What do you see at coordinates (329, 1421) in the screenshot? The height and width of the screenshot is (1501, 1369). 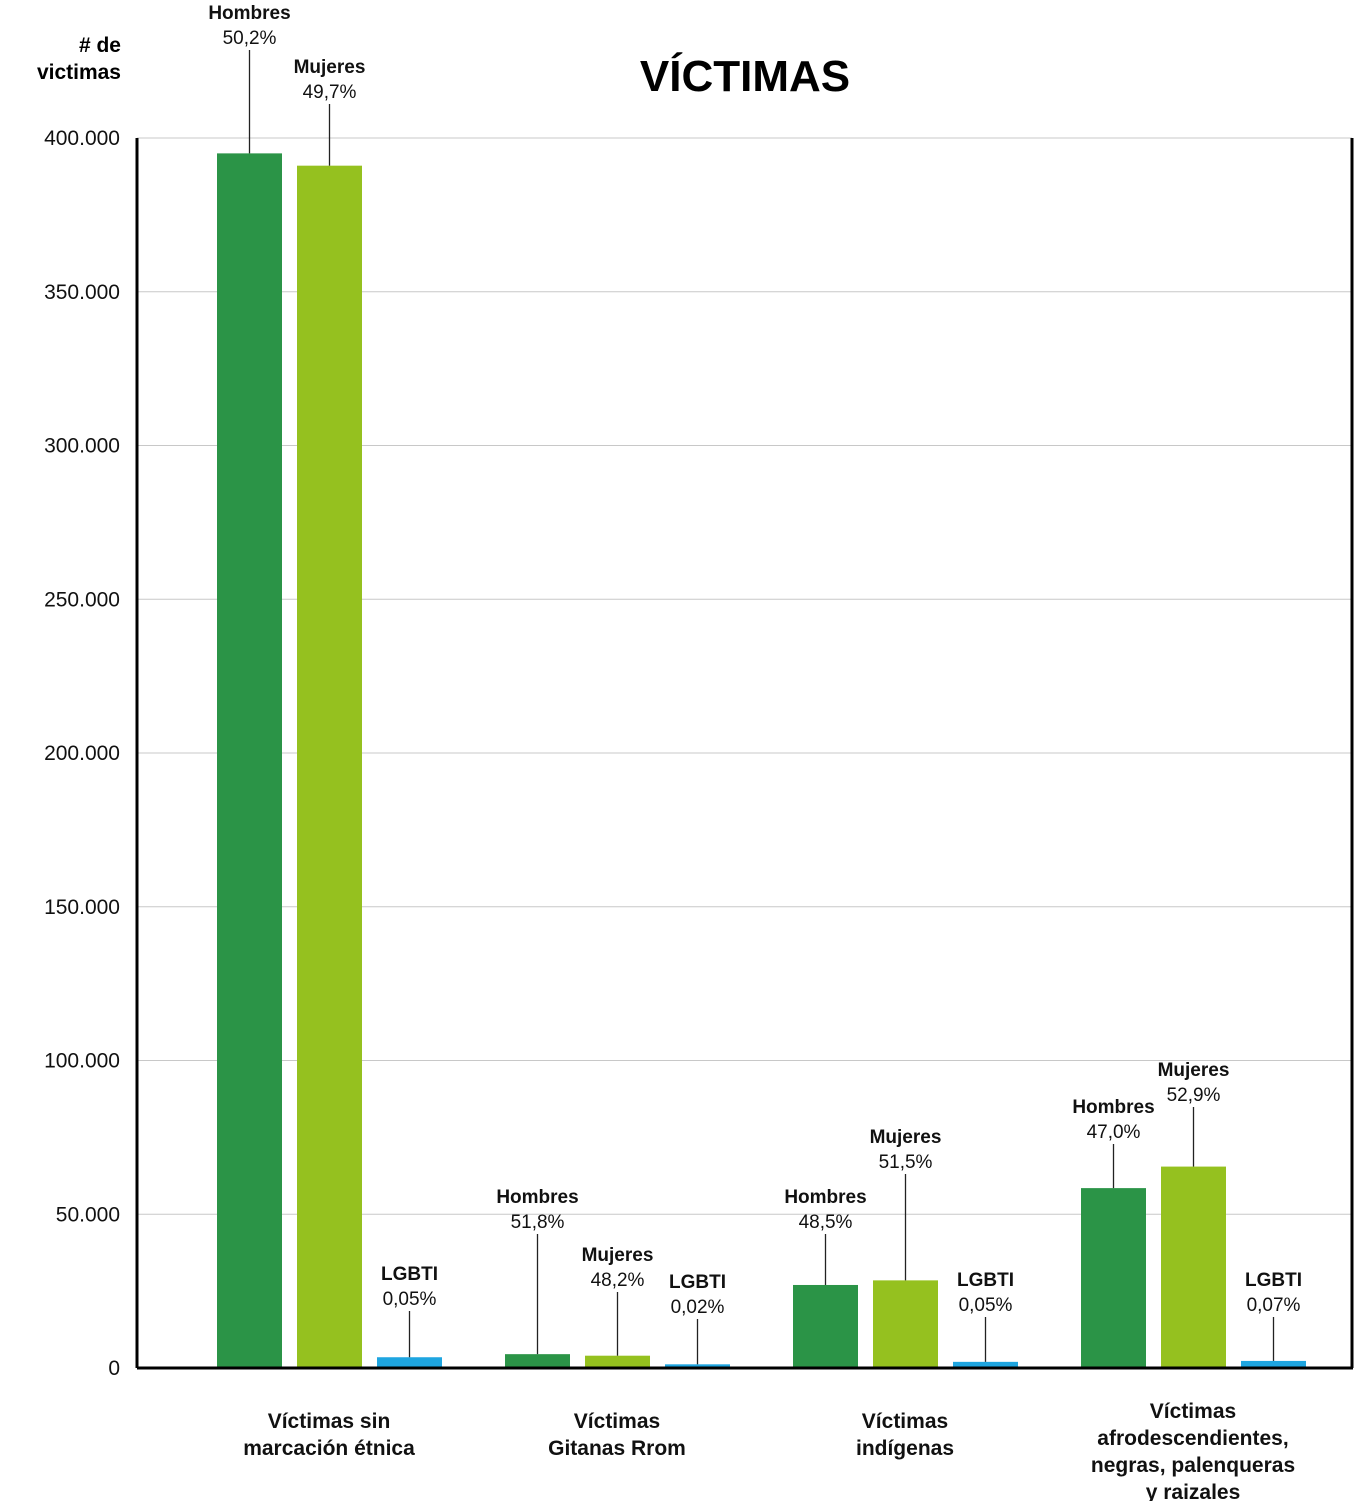 I see `category-label: Víctimas sin` at bounding box center [329, 1421].